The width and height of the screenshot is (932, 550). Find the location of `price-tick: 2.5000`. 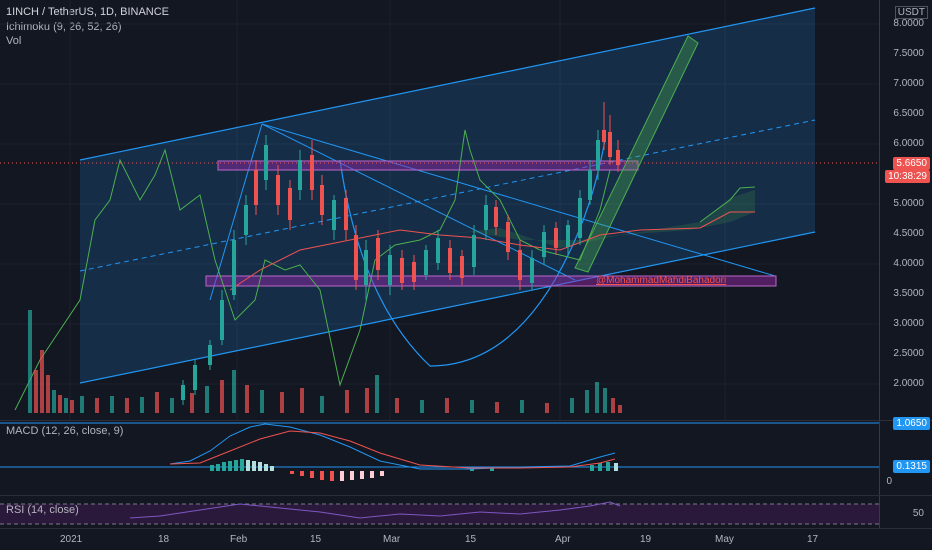

price-tick: 2.5000 is located at coordinates (908, 353).